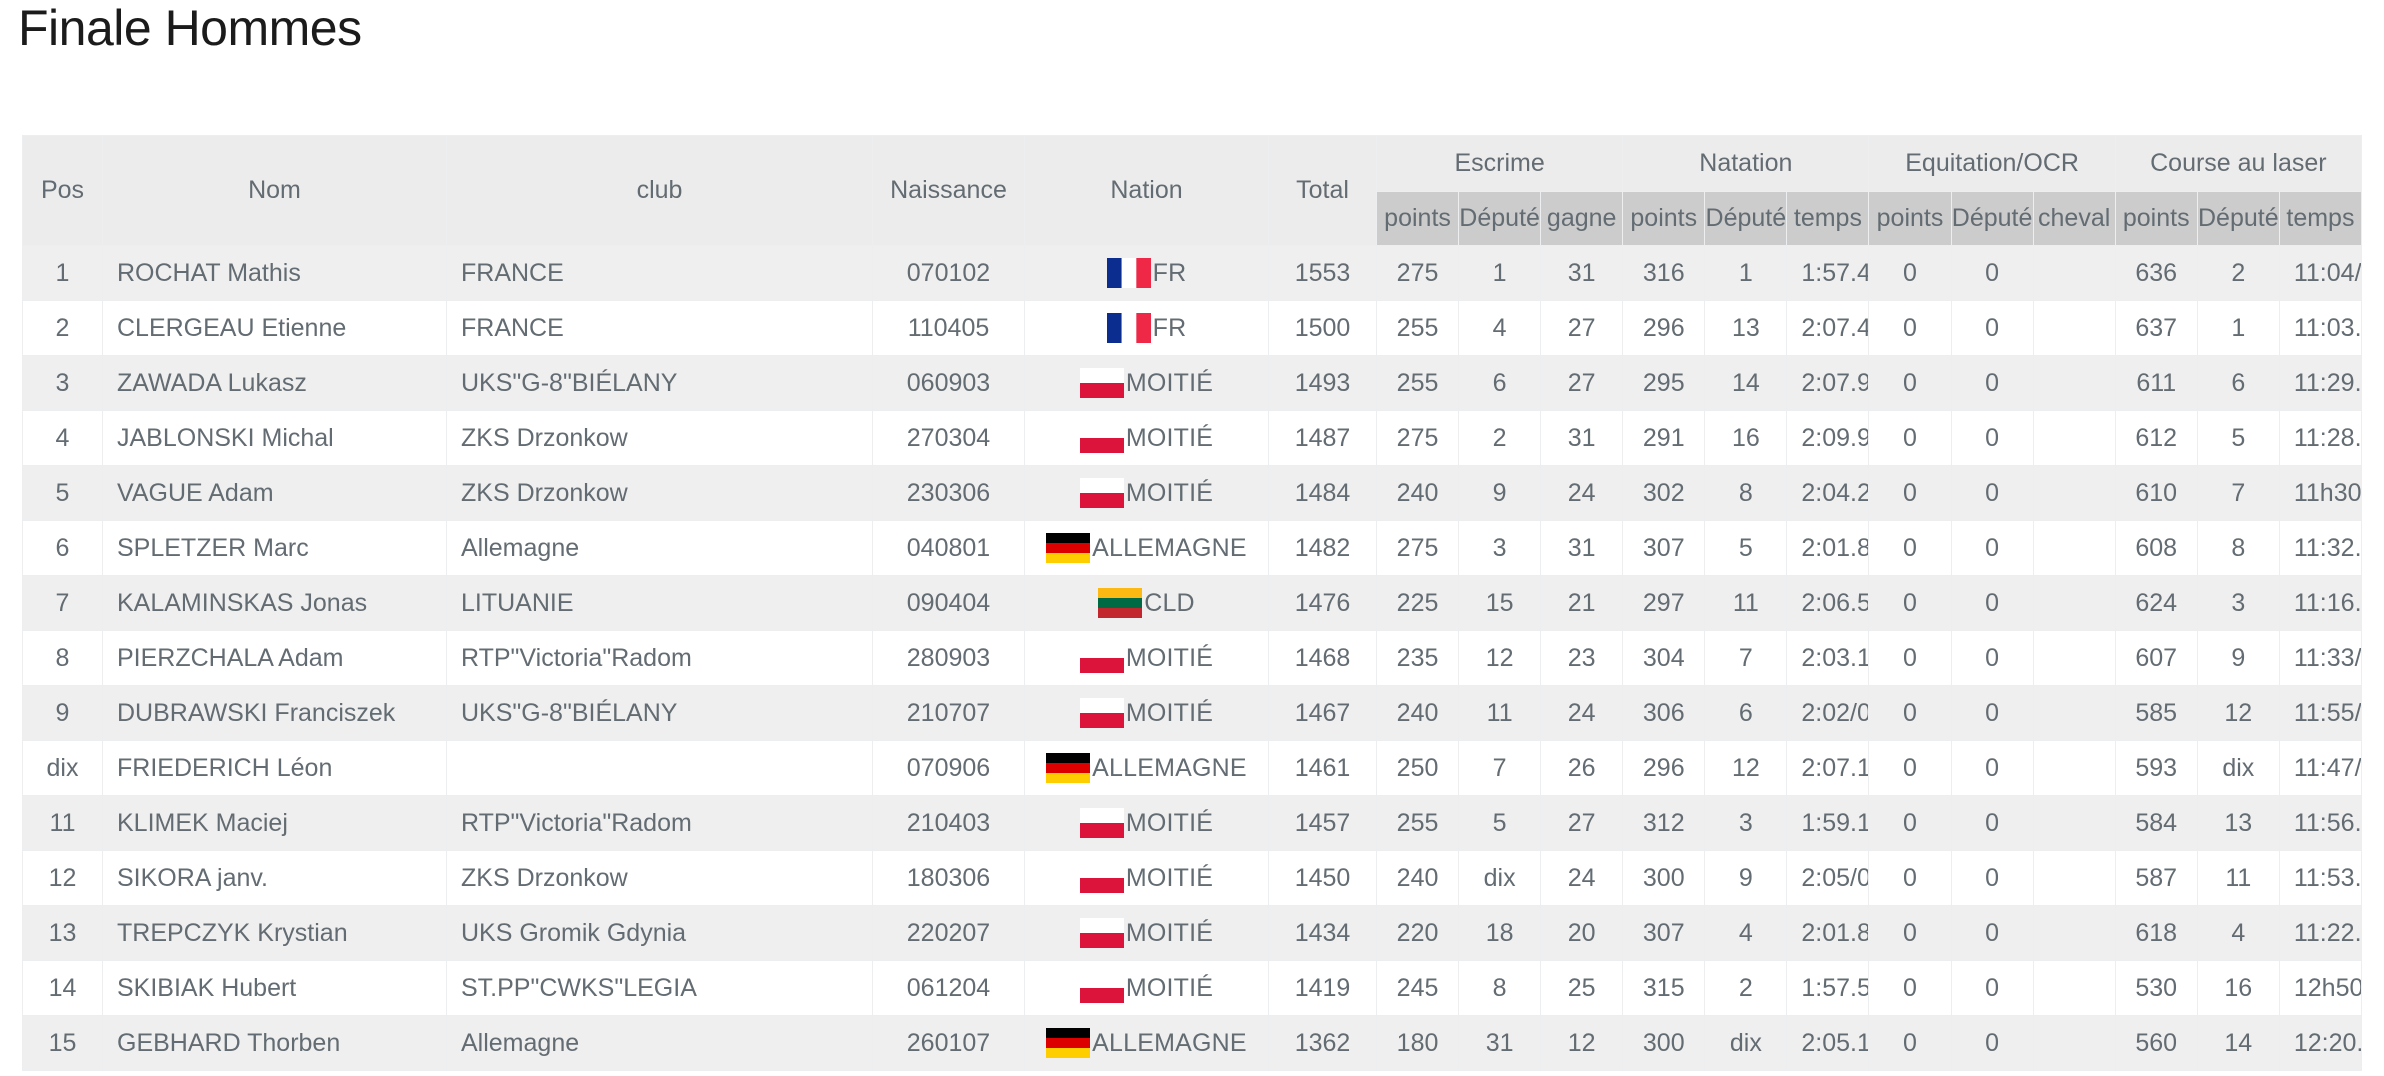 The height and width of the screenshot is (1076, 2384). What do you see at coordinates (1828, 603) in the screenshot?
I see `cell-natation-temps: 2:06.50` at bounding box center [1828, 603].